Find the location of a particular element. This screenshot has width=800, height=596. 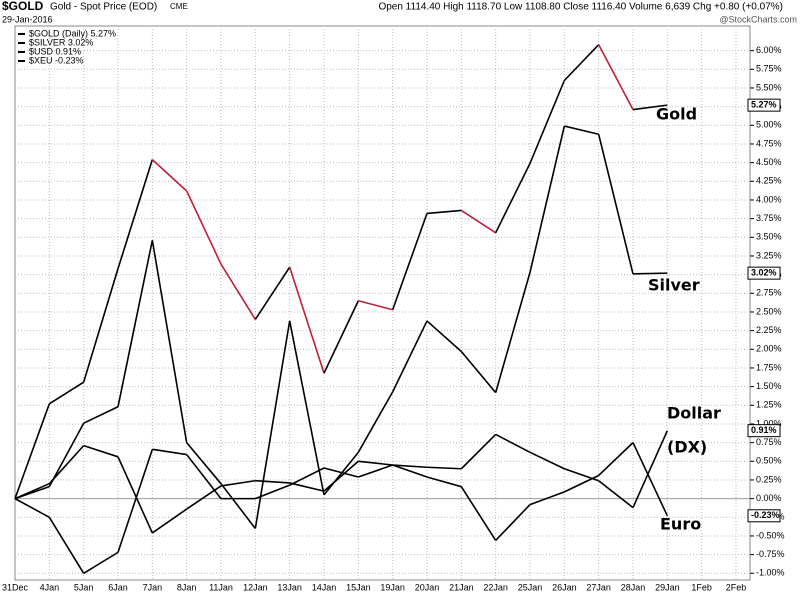

y-tick-label: 5.75% is located at coordinates (769, 69).